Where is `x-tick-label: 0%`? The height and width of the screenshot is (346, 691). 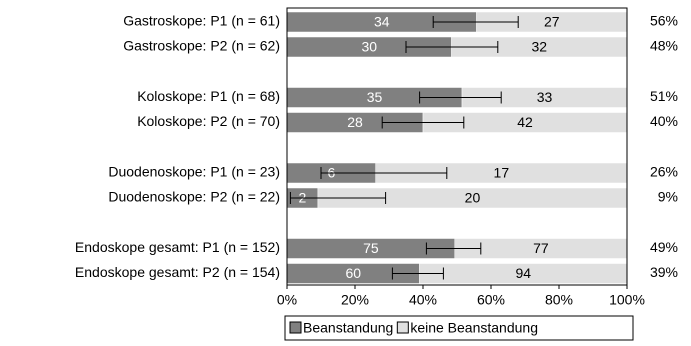 x-tick-label: 0% is located at coordinates (287, 300).